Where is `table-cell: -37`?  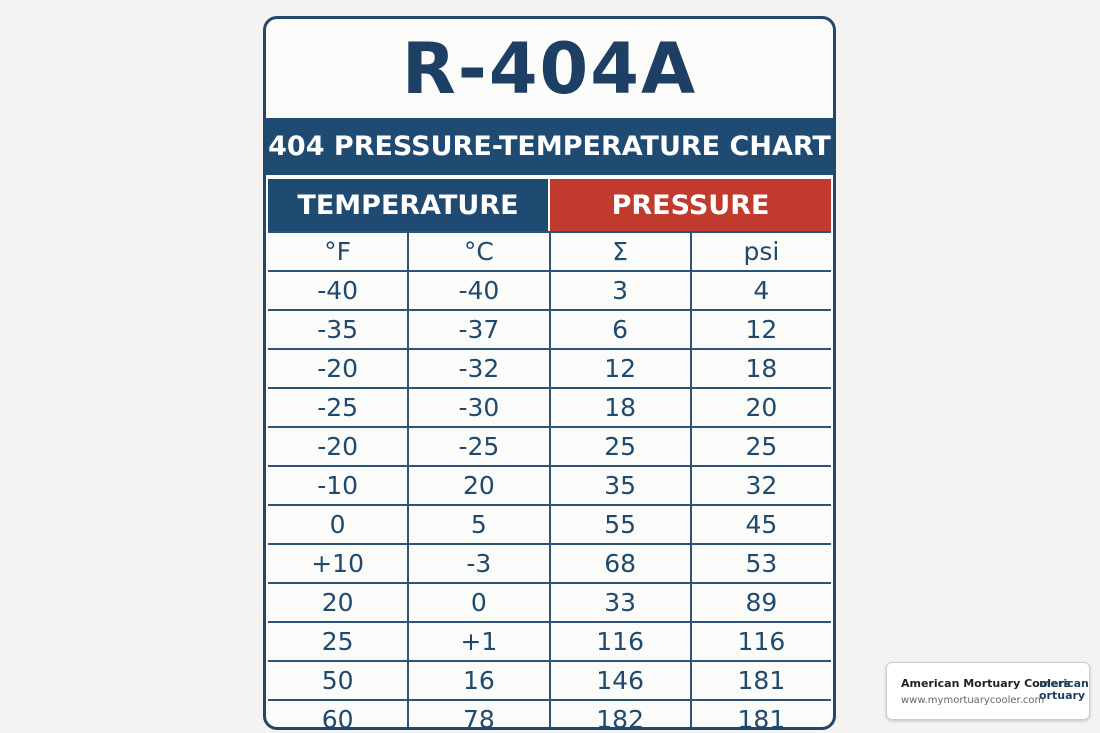 table-cell: -37 is located at coordinates (477, 329).